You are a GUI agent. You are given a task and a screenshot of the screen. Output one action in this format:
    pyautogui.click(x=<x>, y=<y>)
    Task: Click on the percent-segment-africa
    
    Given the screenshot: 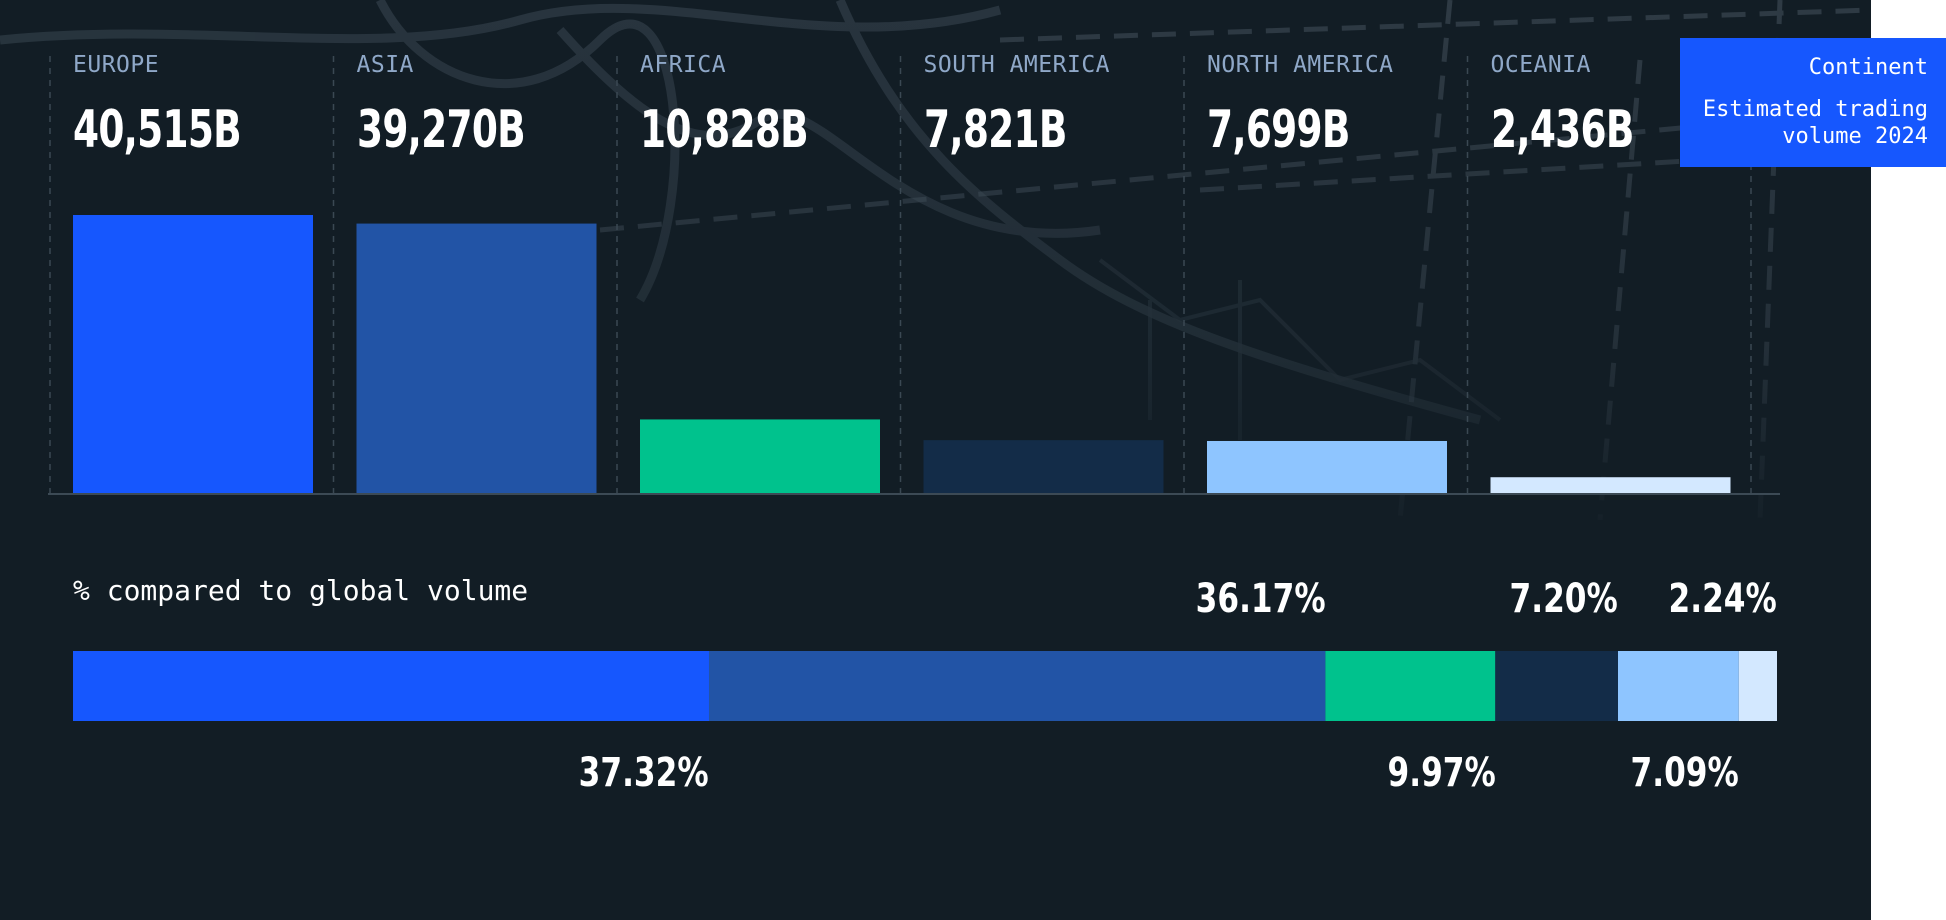 What is the action you would take?
    pyautogui.click(x=1410, y=686)
    